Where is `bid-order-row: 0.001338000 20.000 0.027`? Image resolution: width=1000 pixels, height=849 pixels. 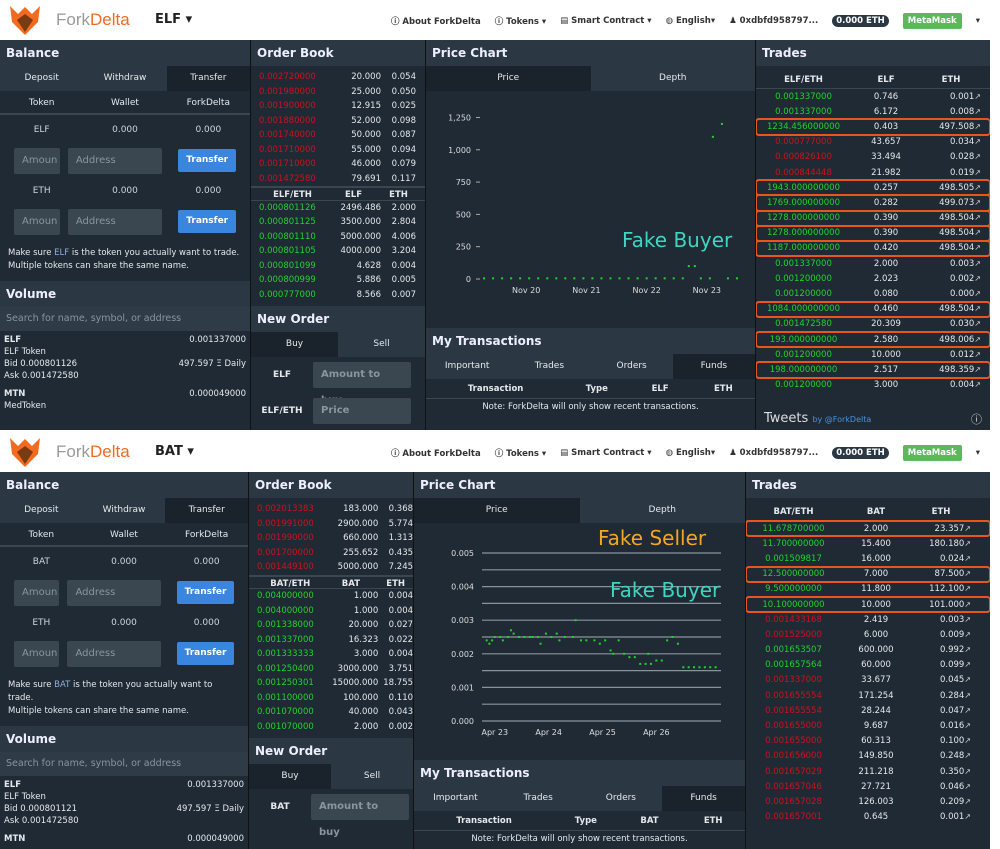
bid-order-row: 0.001338000 20.000 0.027 is located at coordinates (331, 625).